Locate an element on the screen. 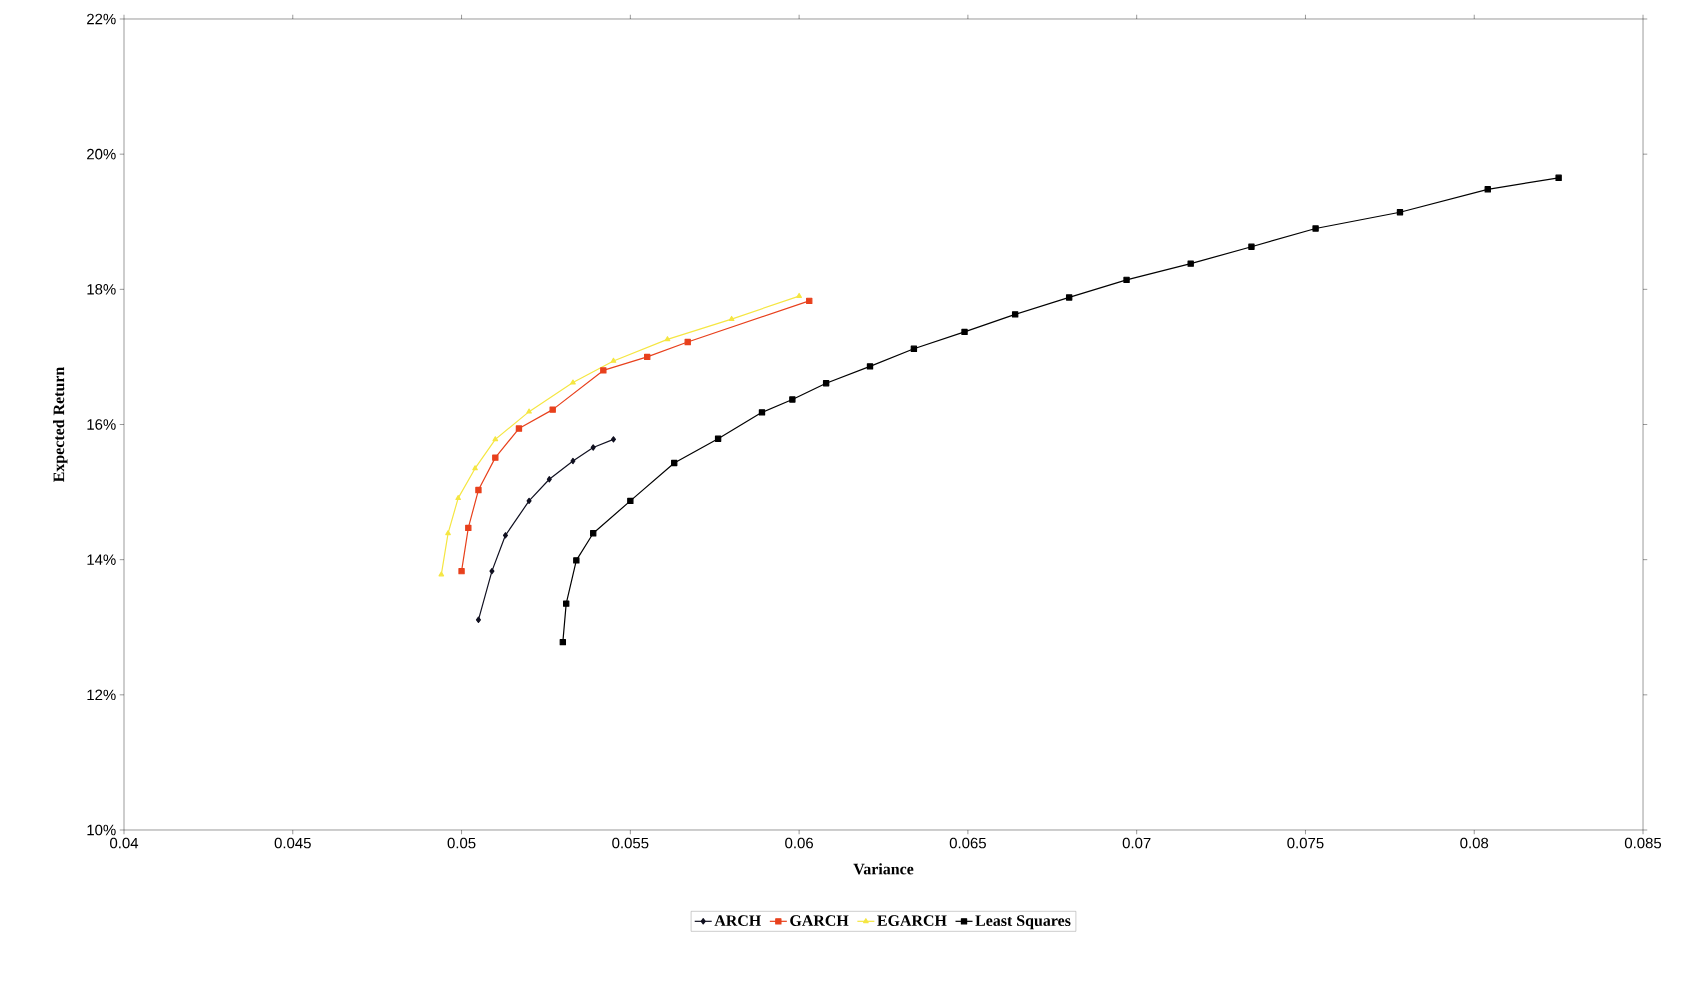 The image size is (1690, 991). y-tick-label: 12% is located at coordinates (101, 695).